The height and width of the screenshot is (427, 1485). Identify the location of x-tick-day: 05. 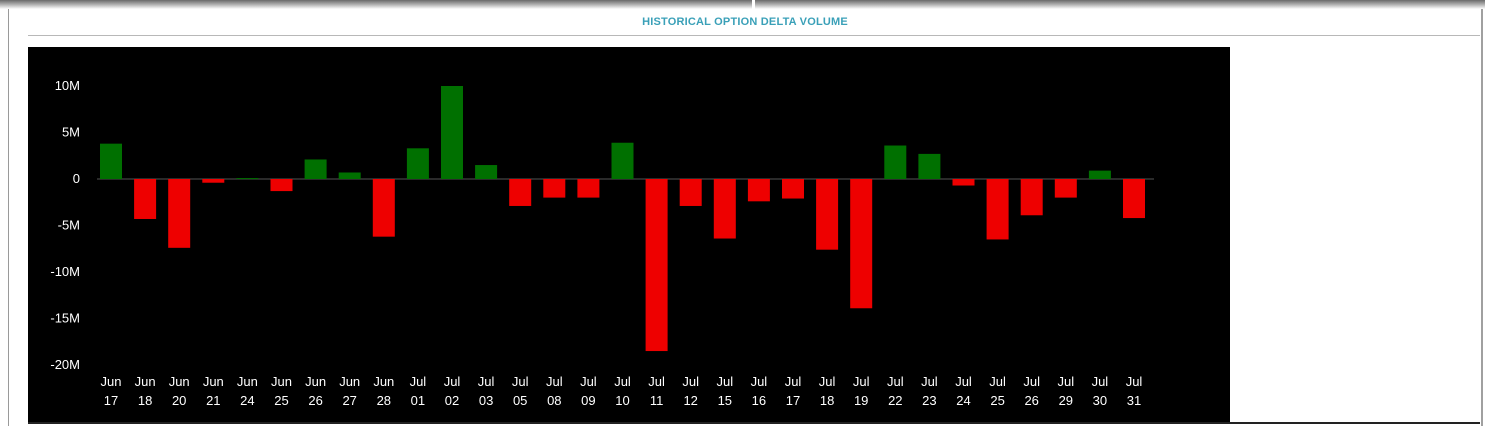
(520, 400).